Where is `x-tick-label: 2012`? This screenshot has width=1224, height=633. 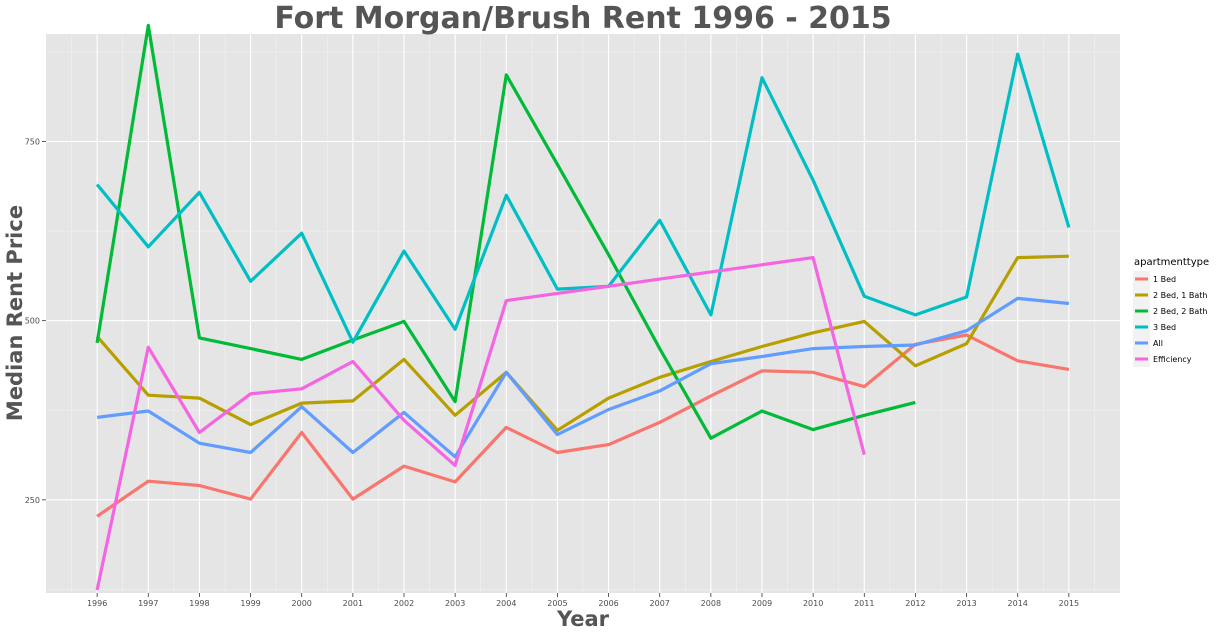 x-tick-label: 2012 is located at coordinates (915, 603).